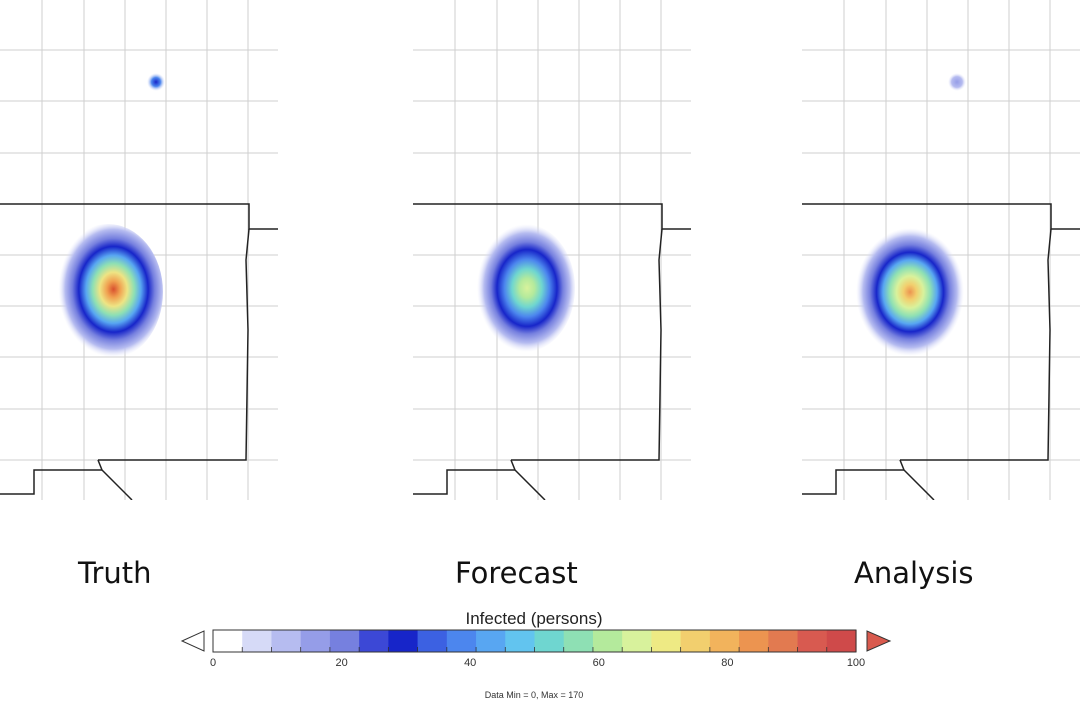 The width and height of the screenshot is (1080, 713). Describe the element at coordinates (534, 695) in the screenshot. I see `colorbar-data-range-note: Data Min = 0, Max = 170` at that location.